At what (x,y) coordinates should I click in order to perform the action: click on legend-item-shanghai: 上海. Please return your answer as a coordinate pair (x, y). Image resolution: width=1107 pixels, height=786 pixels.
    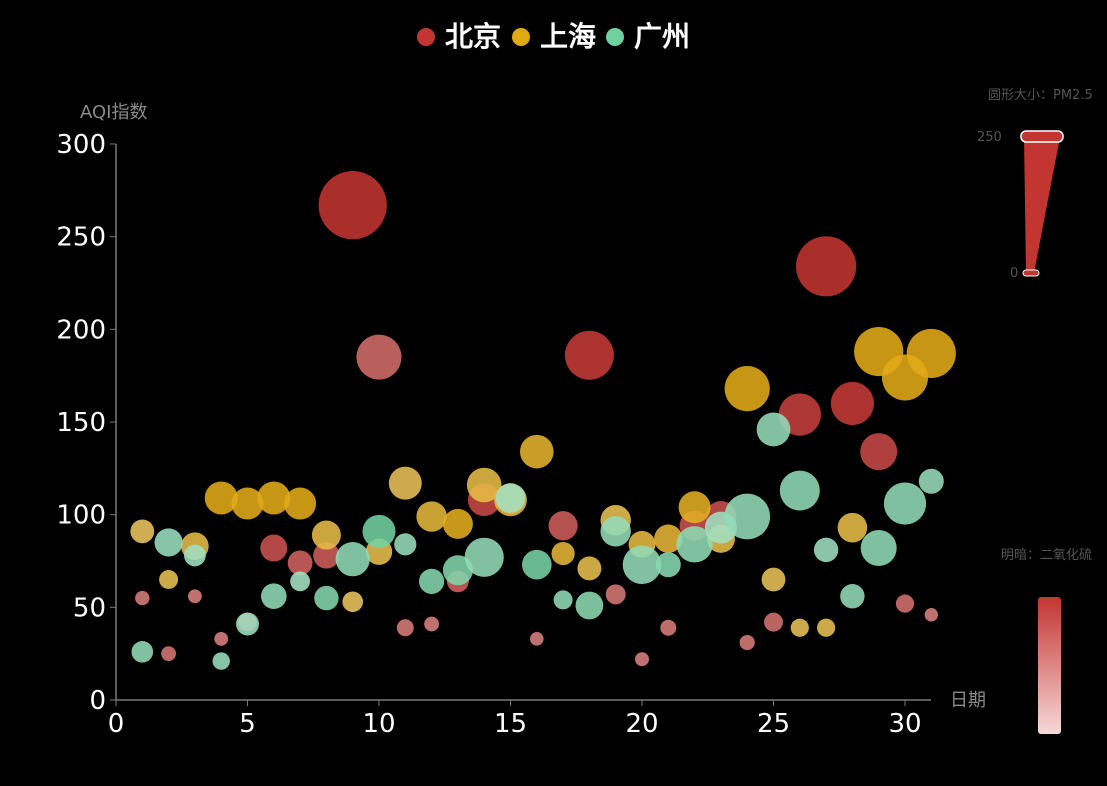
    Looking at the image, I should click on (554, 36).